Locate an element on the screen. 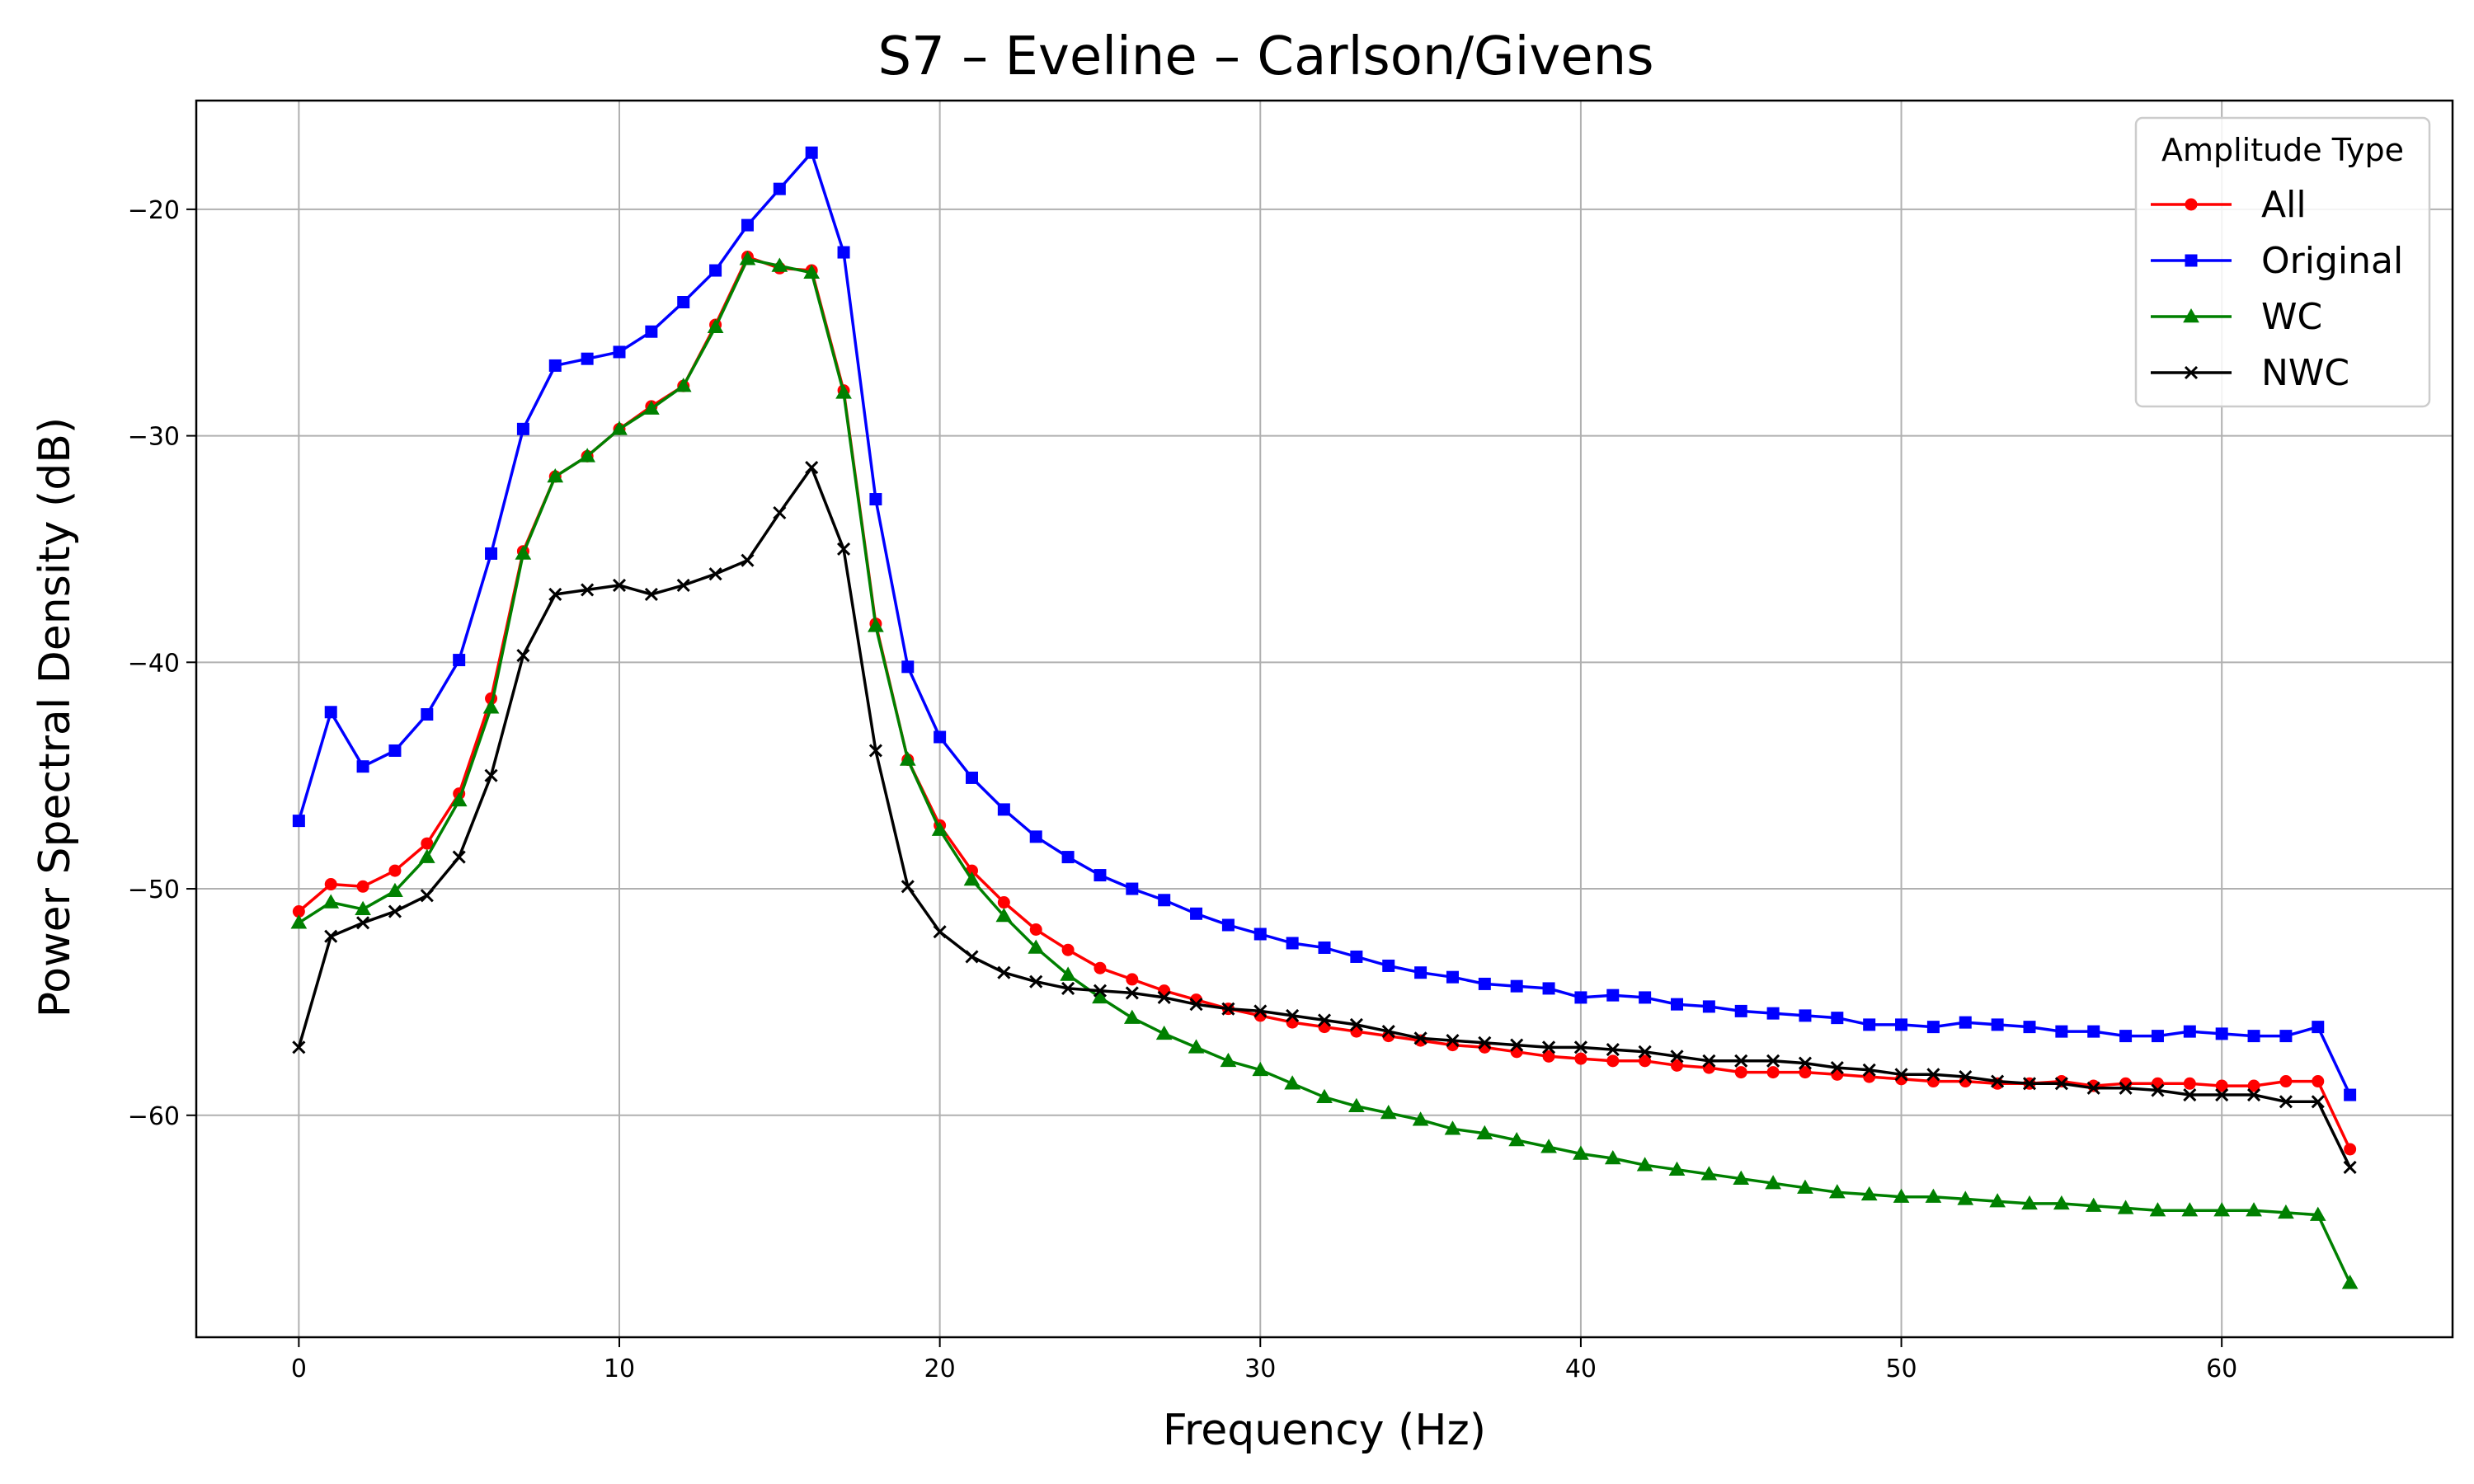 Image resolution: width=2474 pixels, height=1484 pixels. legend-marker-nwc is located at coordinates (2191, 372).